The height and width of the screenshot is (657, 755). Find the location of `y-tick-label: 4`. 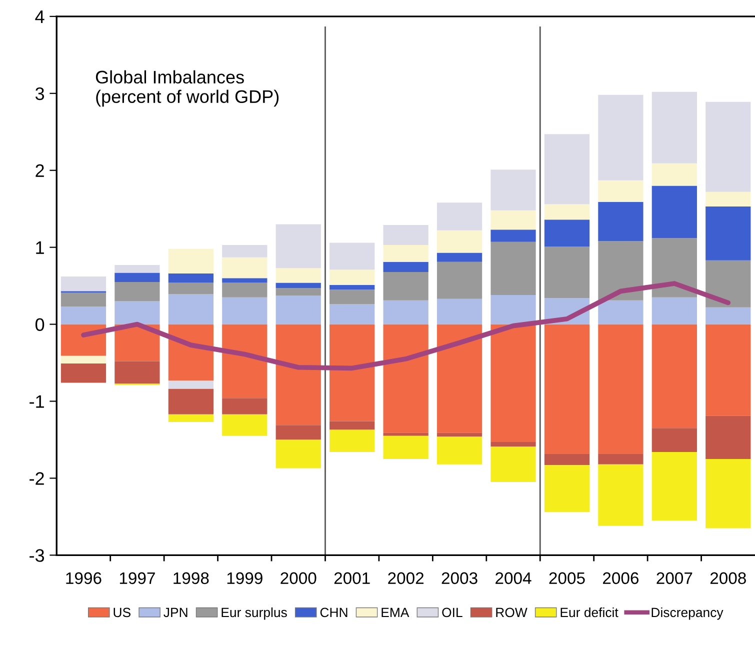

y-tick-label: 4 is located at coordinates (39, 16).